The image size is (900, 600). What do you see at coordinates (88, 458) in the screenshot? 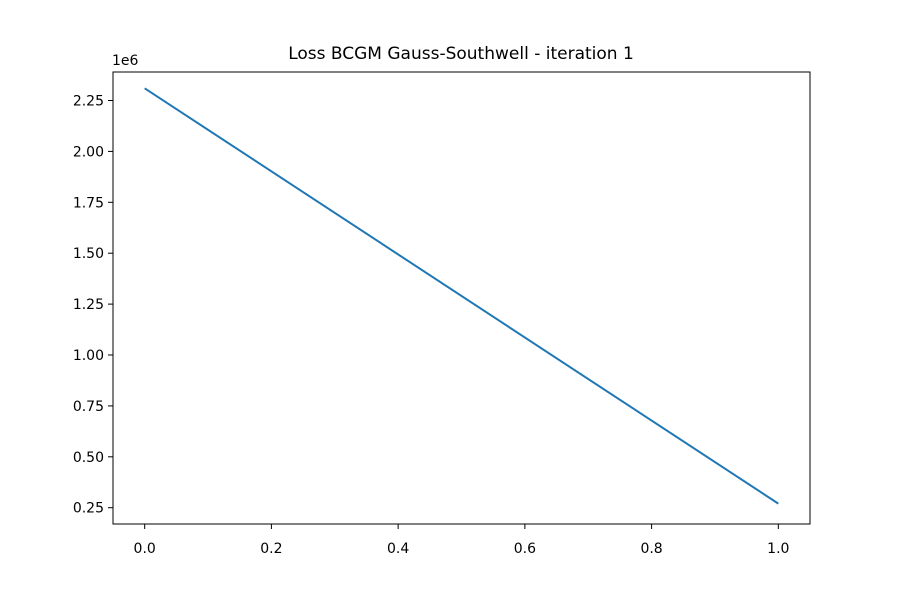
I see `y-tick-label: 0.50` at bounding box center [88, 458].